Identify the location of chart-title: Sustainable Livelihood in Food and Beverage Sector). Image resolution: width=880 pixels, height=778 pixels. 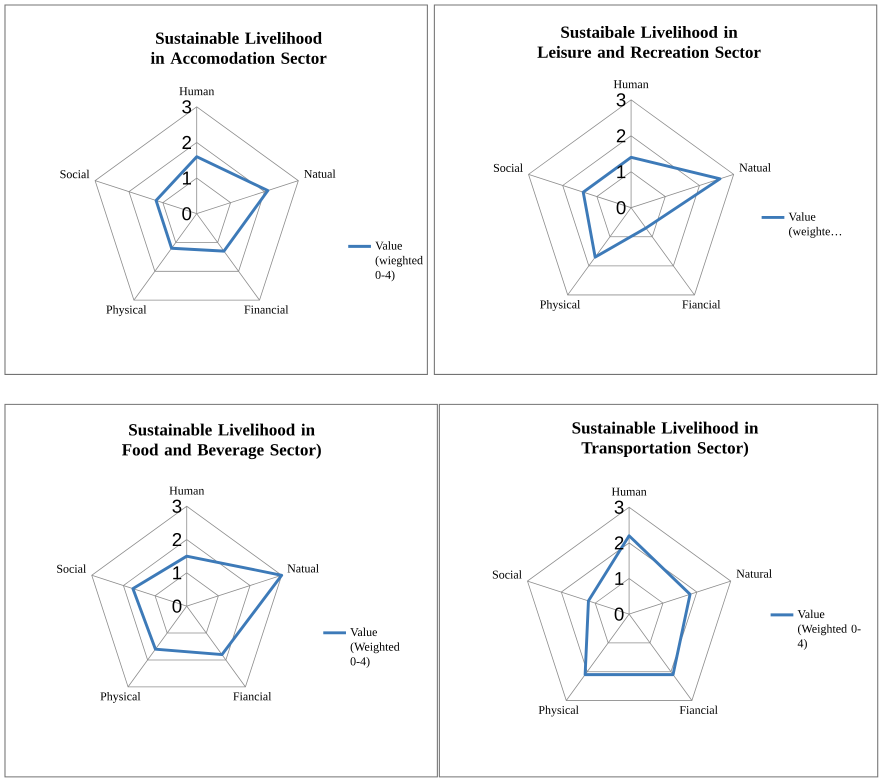
(221, 442).